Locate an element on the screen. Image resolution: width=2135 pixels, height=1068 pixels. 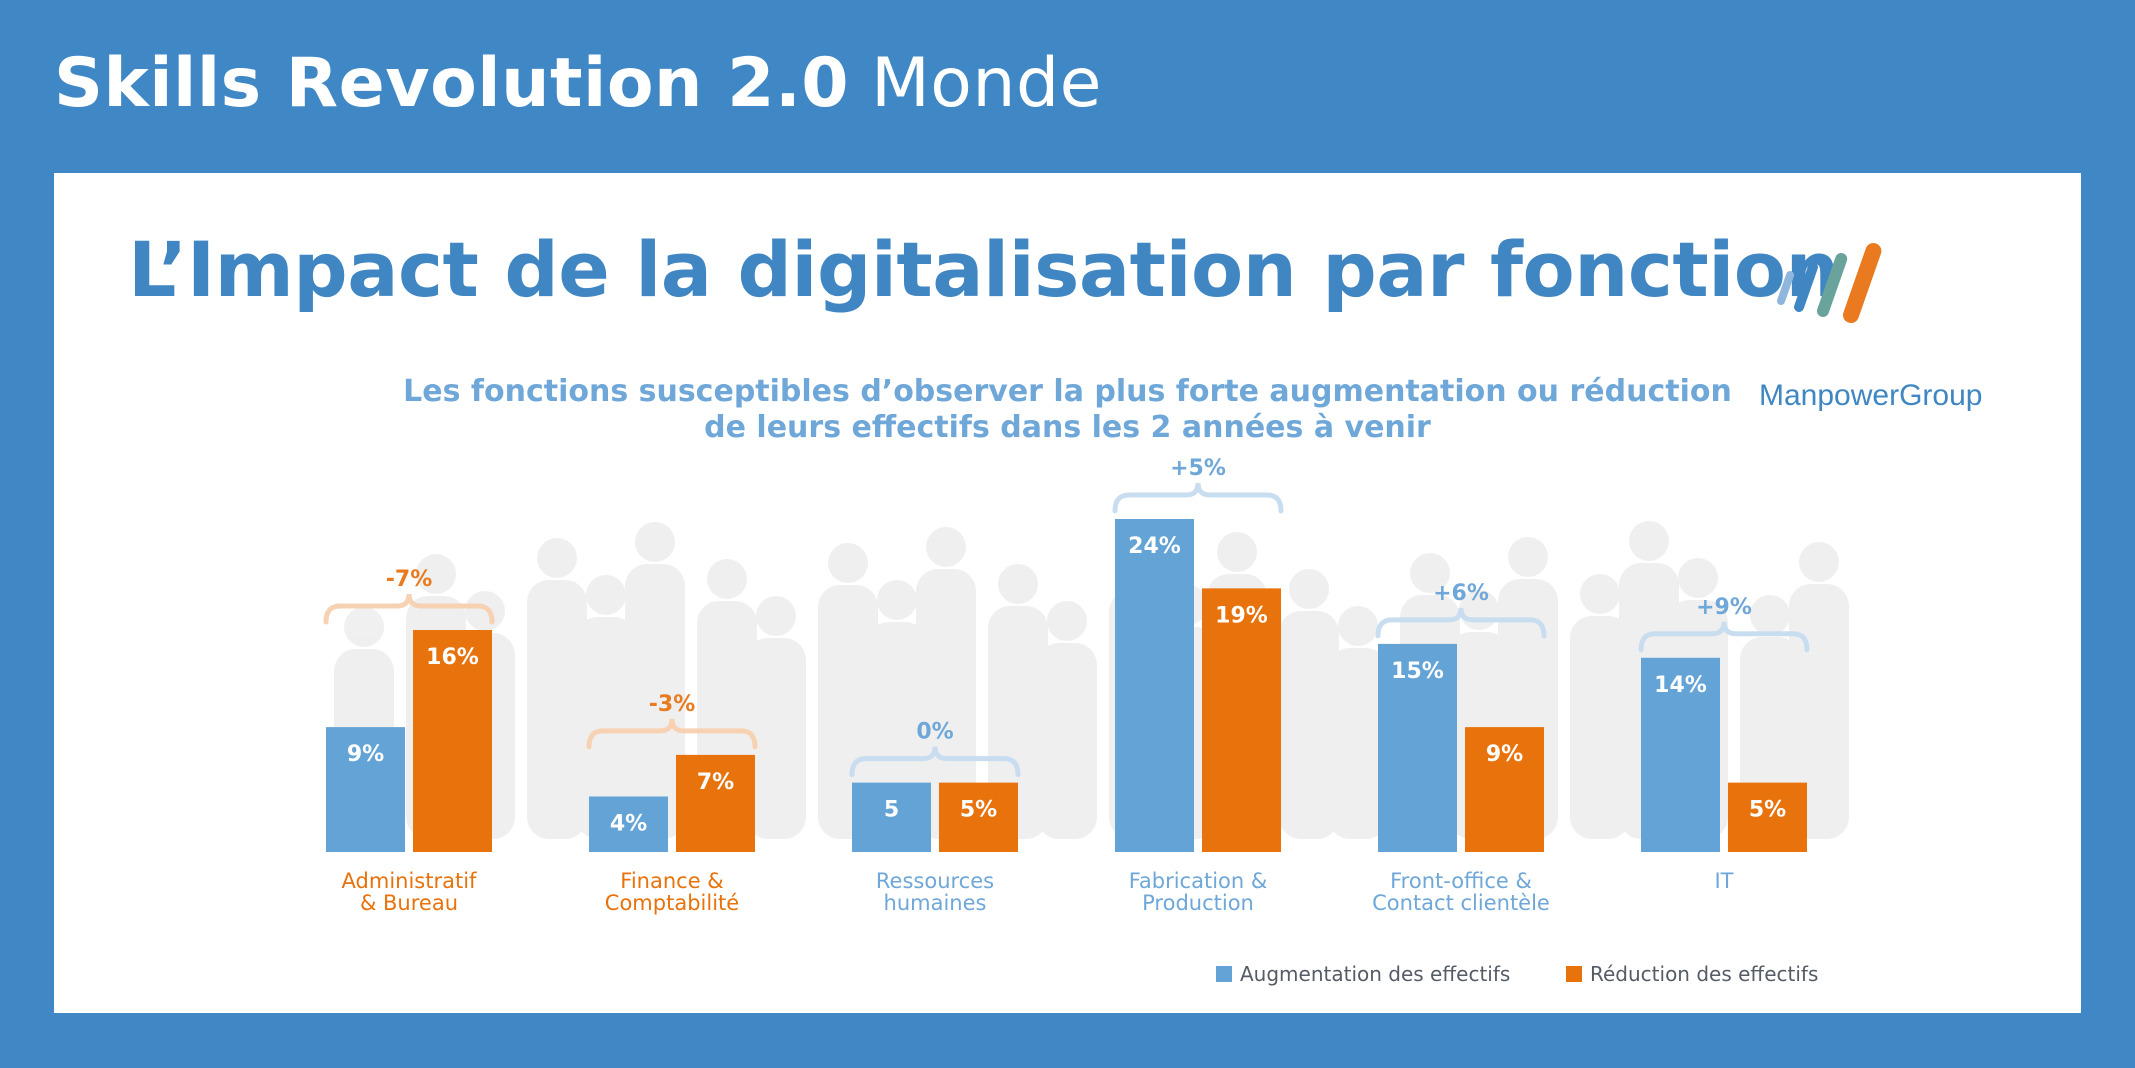
data-label-decrease: 9% is located at coordinates (1504, 754).